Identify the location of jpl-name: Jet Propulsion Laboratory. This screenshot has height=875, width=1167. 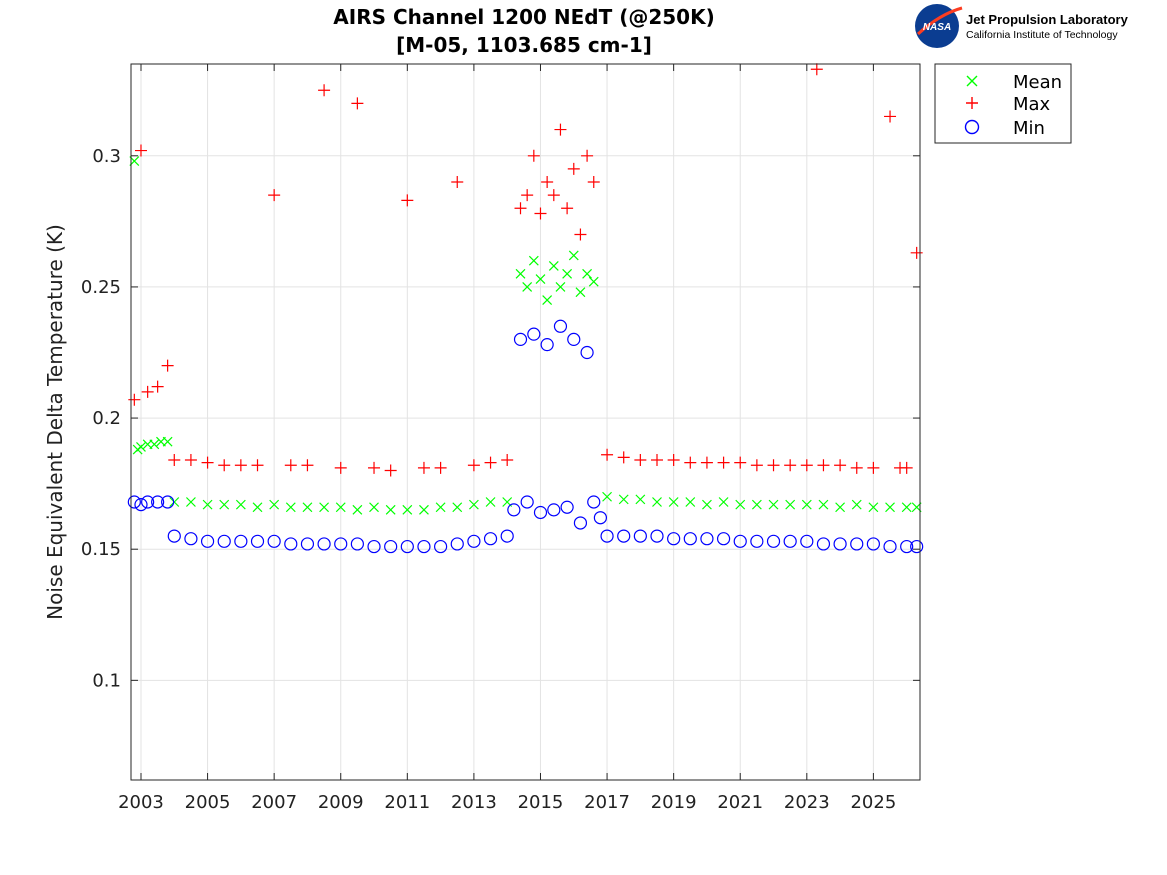
(1047, 19).